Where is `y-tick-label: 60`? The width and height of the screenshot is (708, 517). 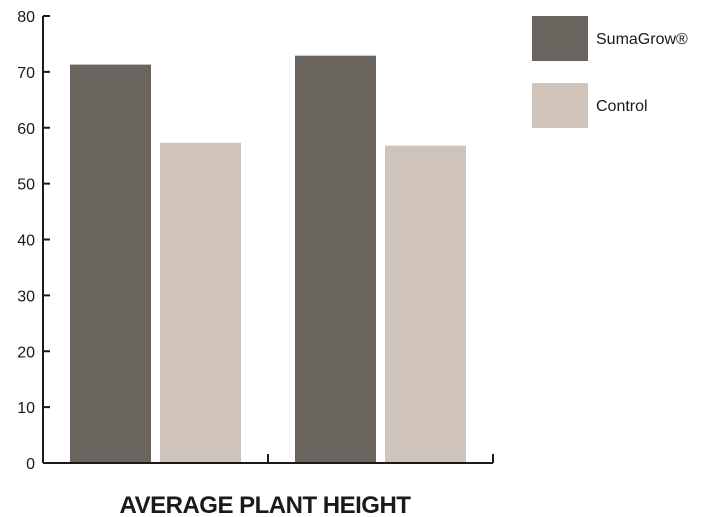
y-tick-label: 60 is located at coordinates (26, 129).